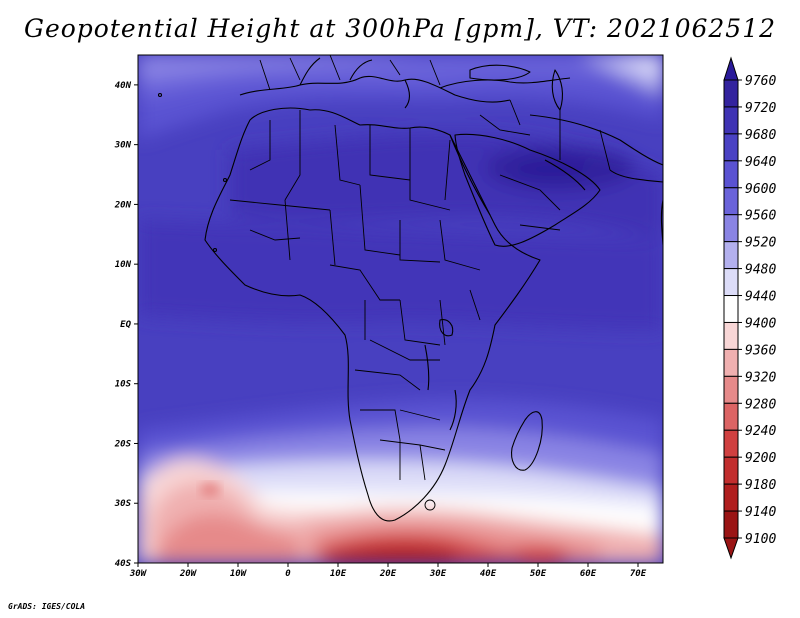 Image resolution: width=800 pixels, height=618 pixels. Describe the element at coordinates (760, 350) in the screenshot. I see `colorbar-label: 9360` at that location.